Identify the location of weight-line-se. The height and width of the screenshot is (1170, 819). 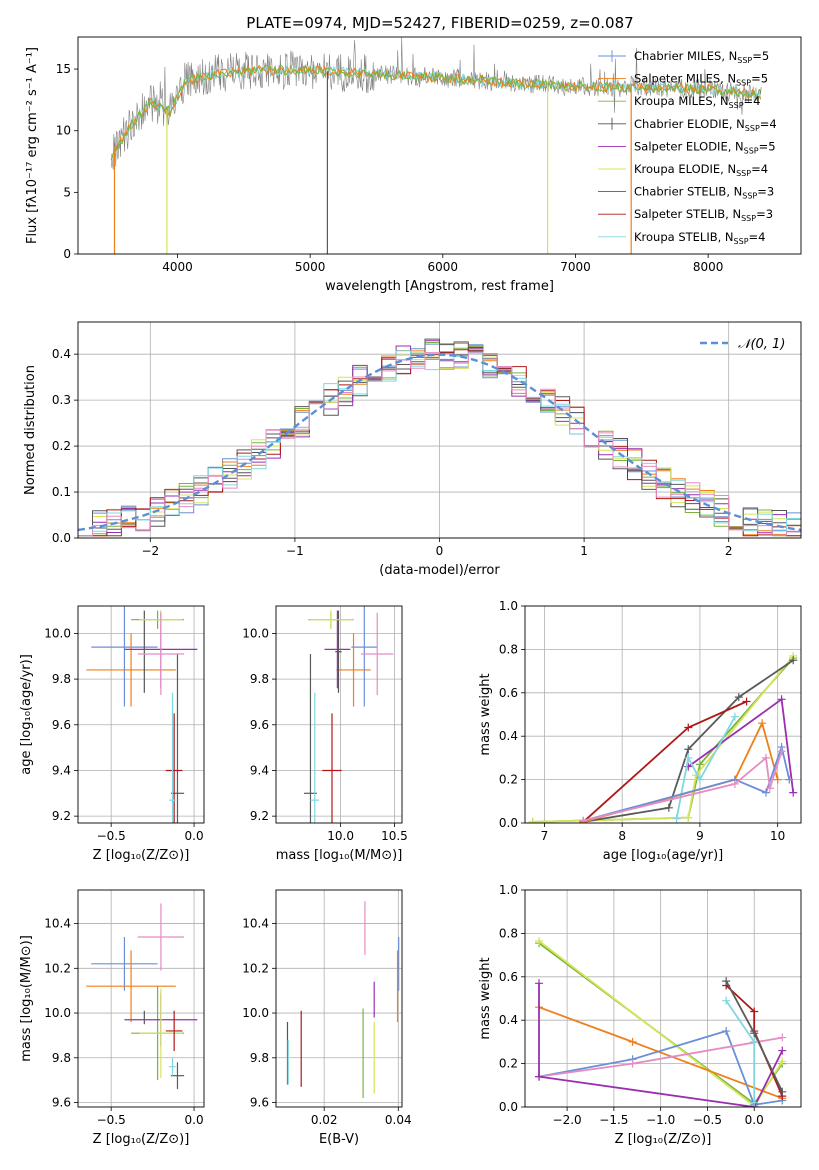
(661, 1045).